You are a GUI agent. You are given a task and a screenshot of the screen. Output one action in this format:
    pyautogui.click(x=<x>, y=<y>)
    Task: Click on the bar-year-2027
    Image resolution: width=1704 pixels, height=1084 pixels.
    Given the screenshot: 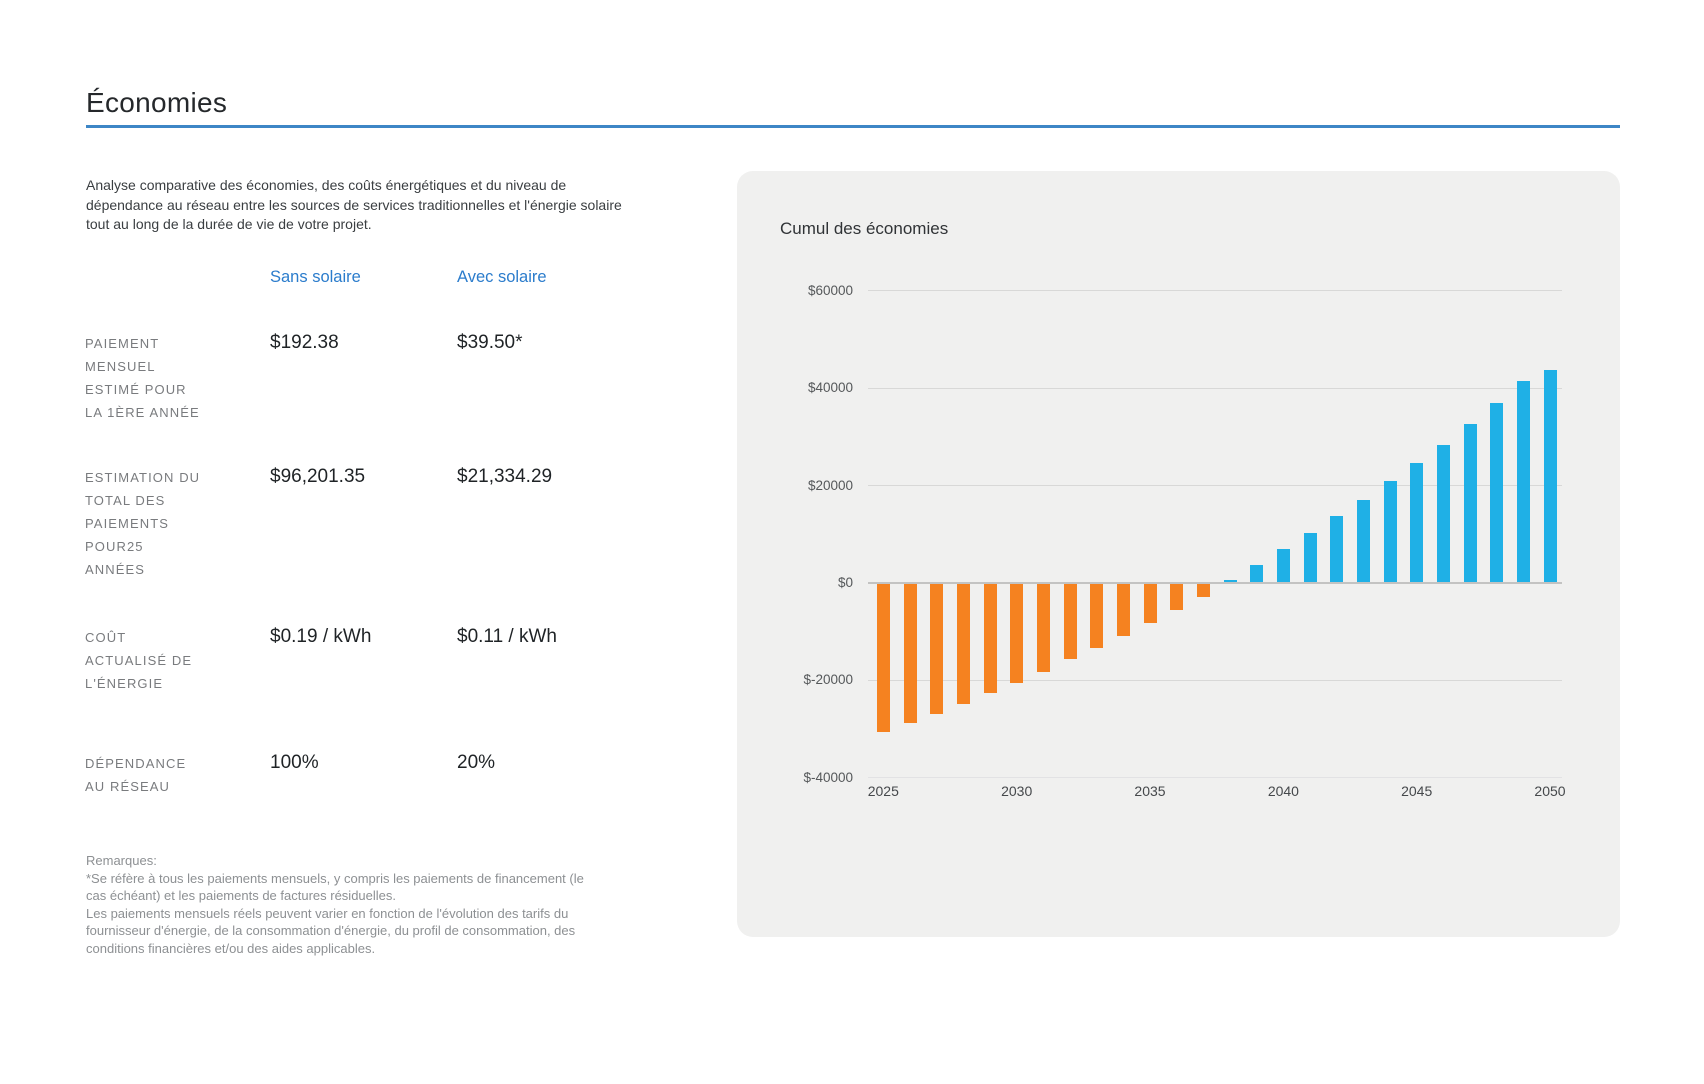 What is the action you would take?
    pyautogui.click(x=937, y=649)
    